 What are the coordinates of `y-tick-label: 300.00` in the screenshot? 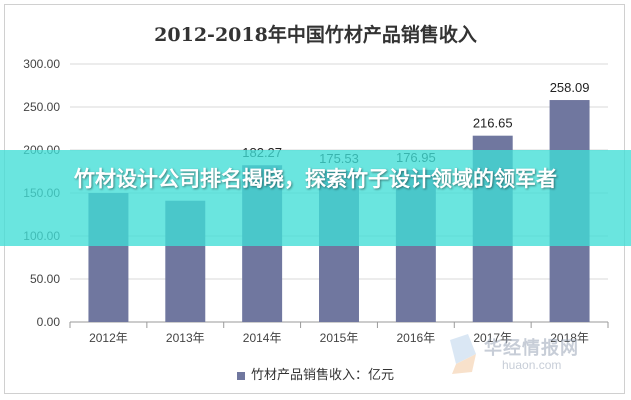 It's located at (41, 64).